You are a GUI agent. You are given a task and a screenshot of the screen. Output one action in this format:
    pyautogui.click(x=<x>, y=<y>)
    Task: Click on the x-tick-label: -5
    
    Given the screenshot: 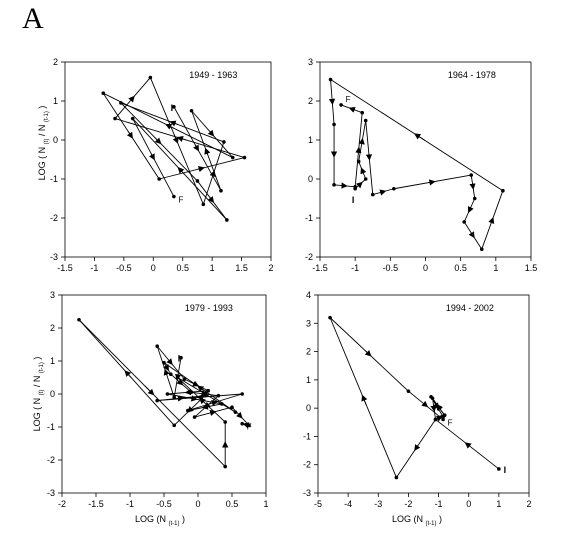 What is the action you would take?
    pyautogui.click(x=318, y=504)
    